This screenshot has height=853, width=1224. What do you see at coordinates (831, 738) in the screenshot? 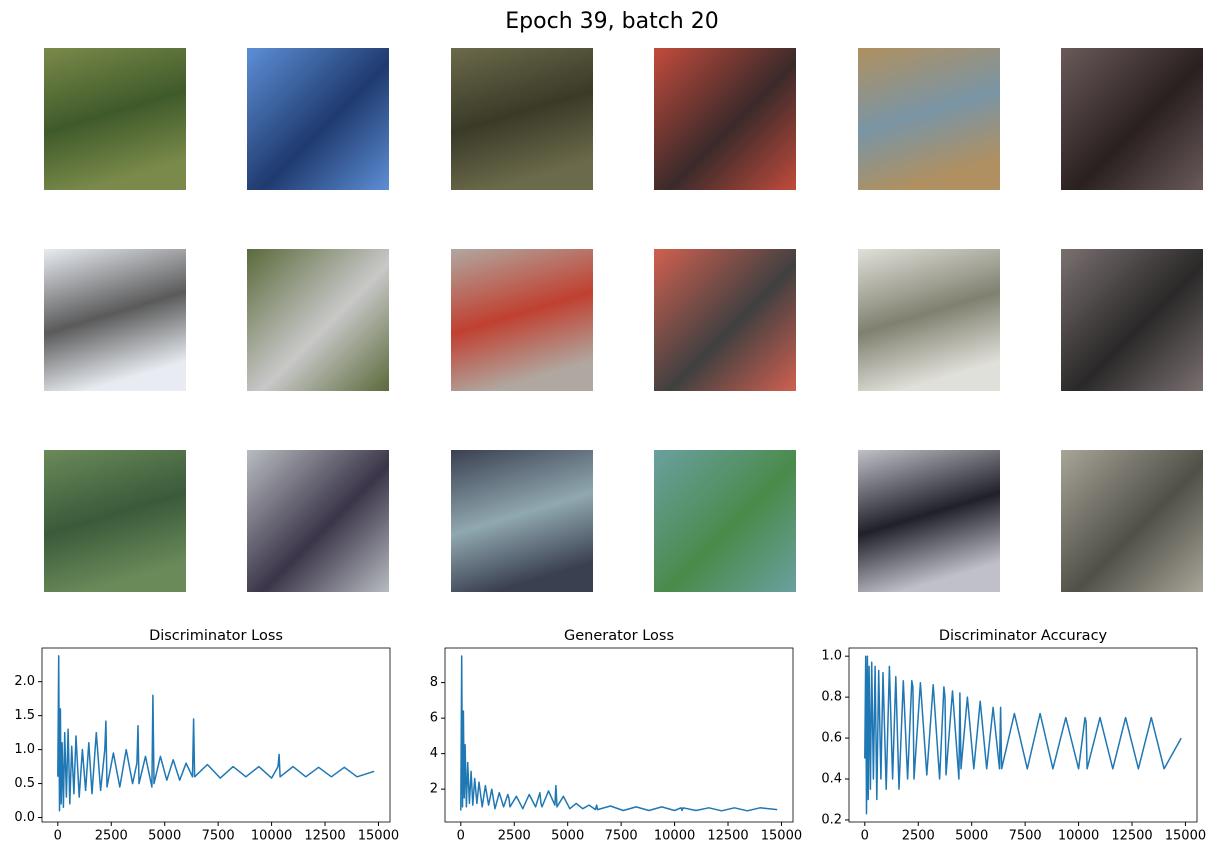
I see `y-tick-label: 0.6` at bounding box center [831, 738].